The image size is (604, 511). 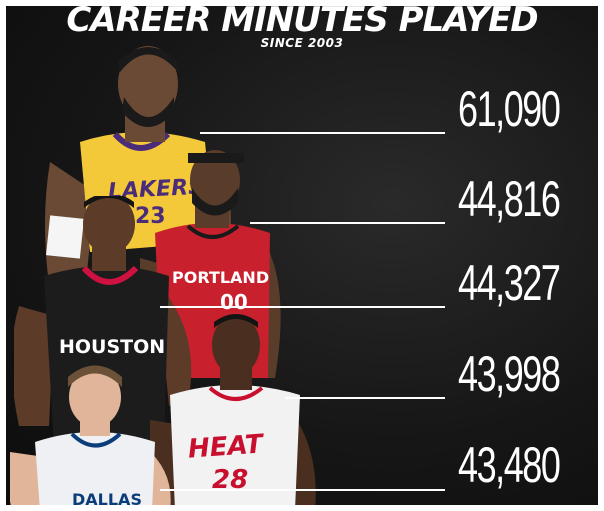 I want to click on poster-subtitle: SINCE 2003, so click(x=302, y=43).